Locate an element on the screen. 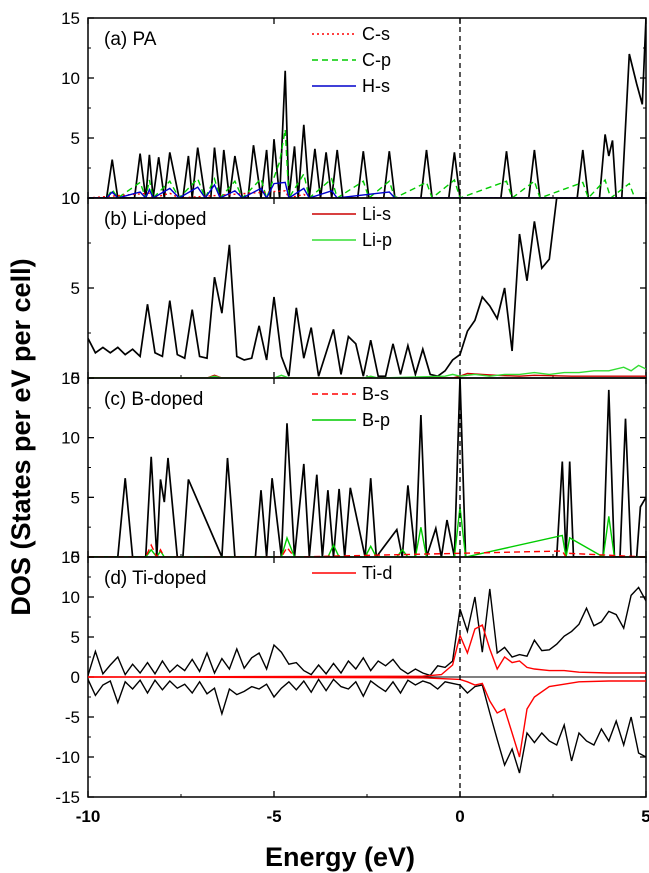  total-dos-up-line is located at coordinates (367, 631).